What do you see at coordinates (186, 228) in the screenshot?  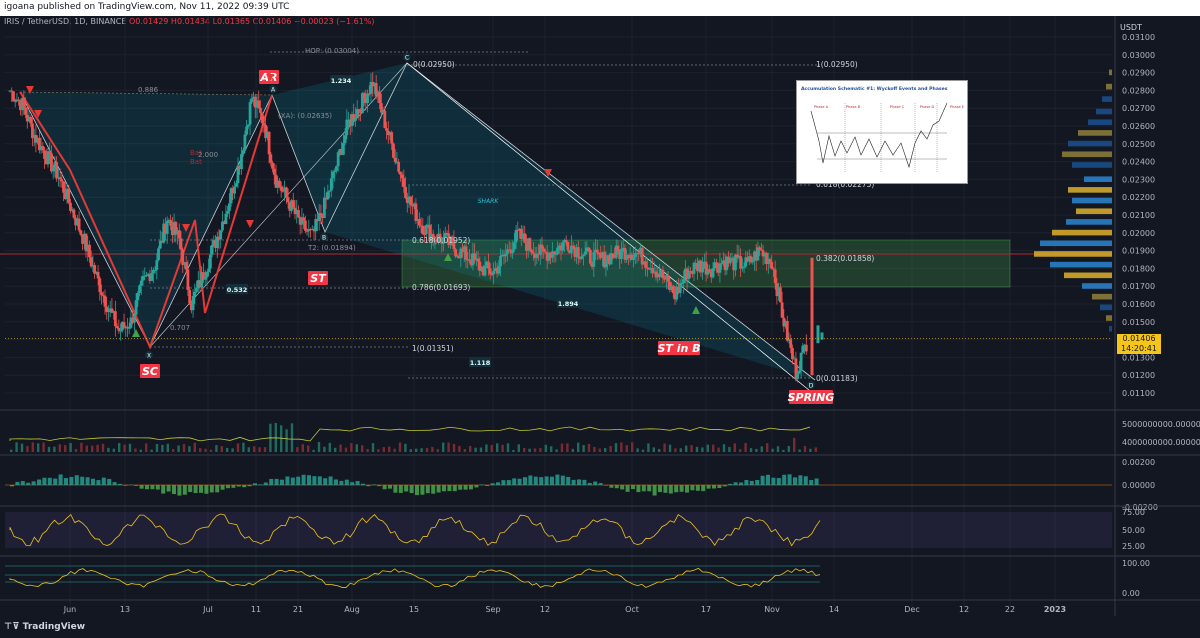 I see `signal-down` at bounding box center [186, 228].